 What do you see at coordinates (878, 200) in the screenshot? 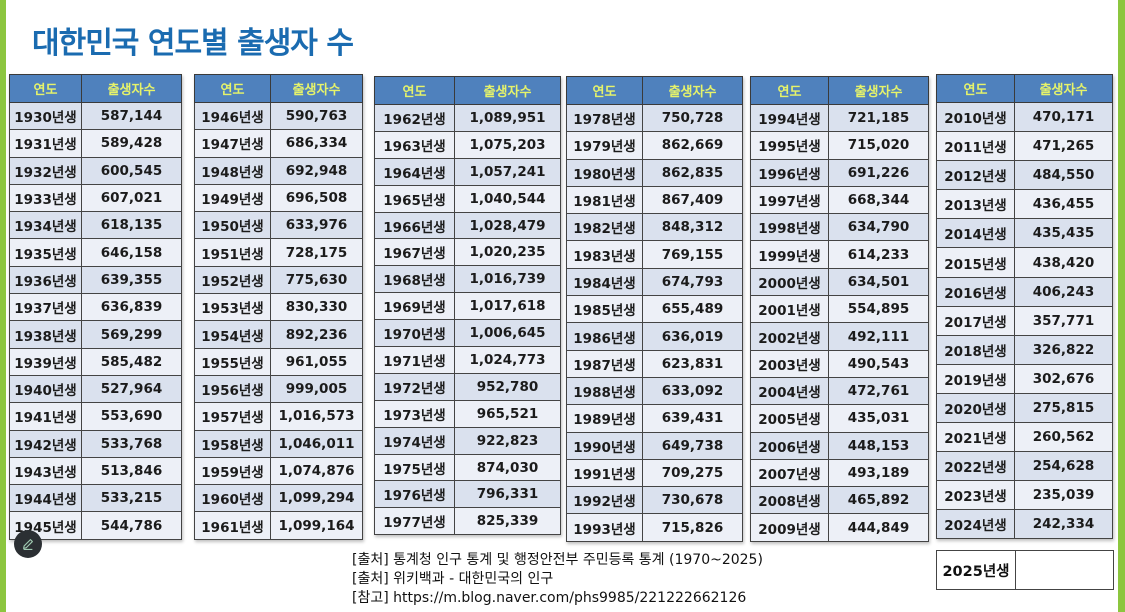
I see `births-cell: 668,344` at bounding box center [878, 200].